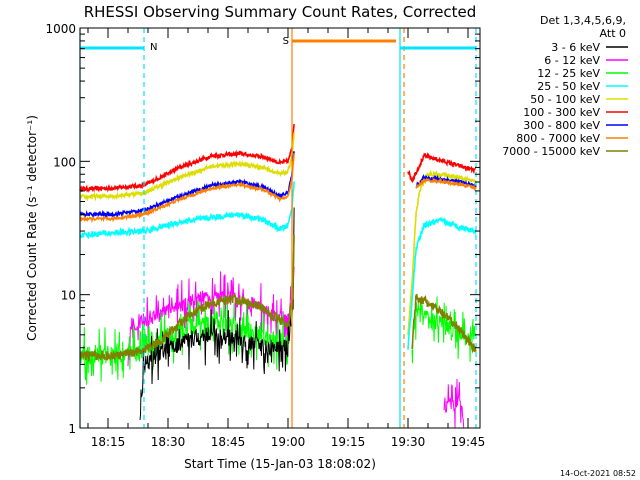 This screenshot has width=640, height=480. What do you see at coordinates (153, 47) in the screenshot?
I see `night-label: N` at bounding box center [153, 47].